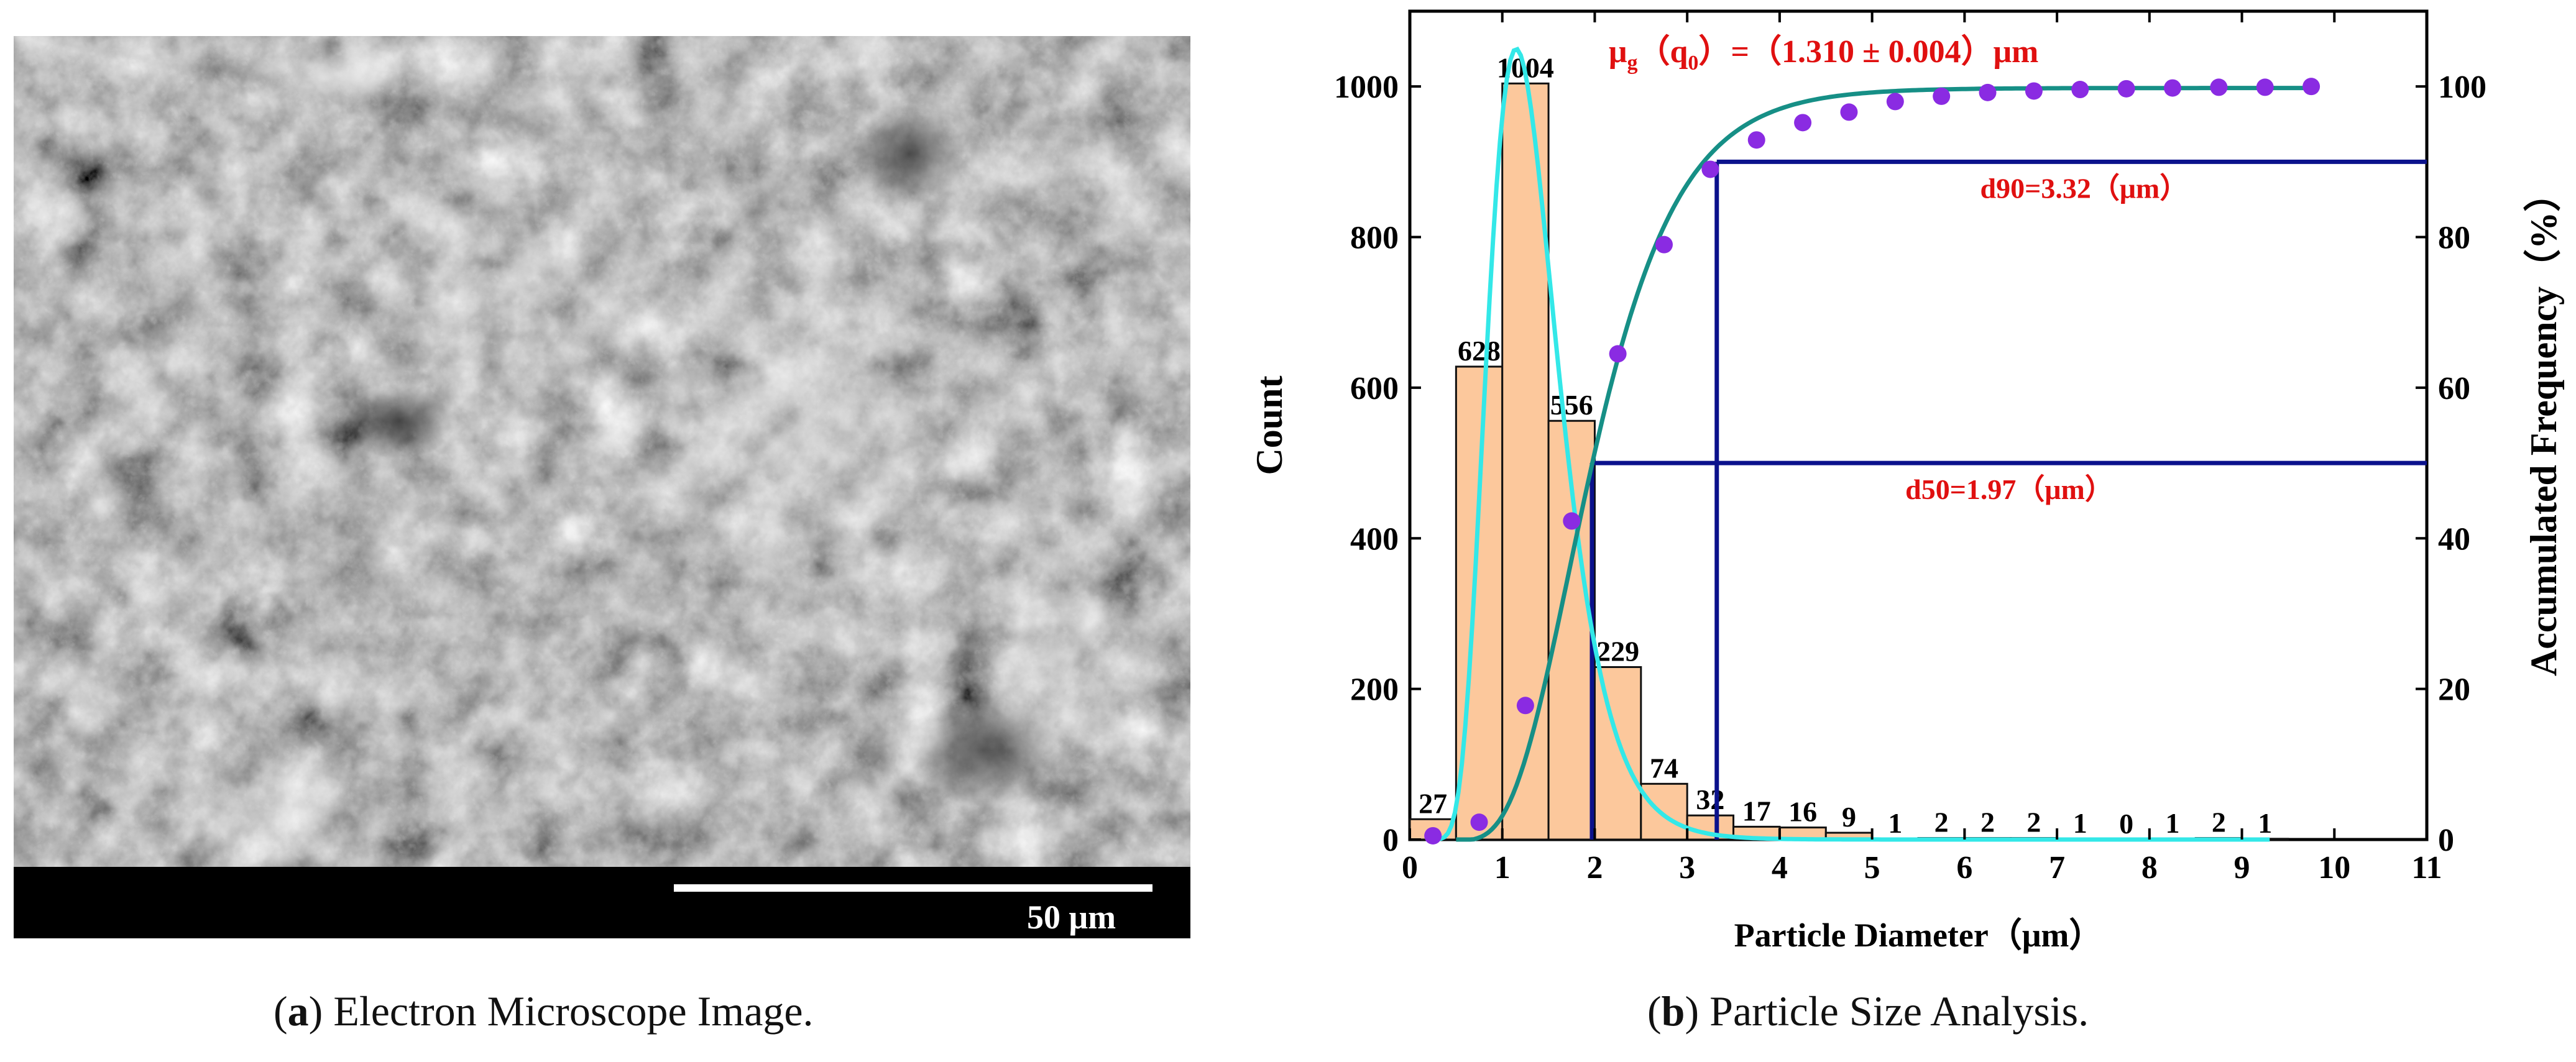 The image size is (2576, 1062). What do you see at coordinates (2126, 824) in the screenshot?
I see `bar-value-label: 0` at bounding box center [2126, 824].